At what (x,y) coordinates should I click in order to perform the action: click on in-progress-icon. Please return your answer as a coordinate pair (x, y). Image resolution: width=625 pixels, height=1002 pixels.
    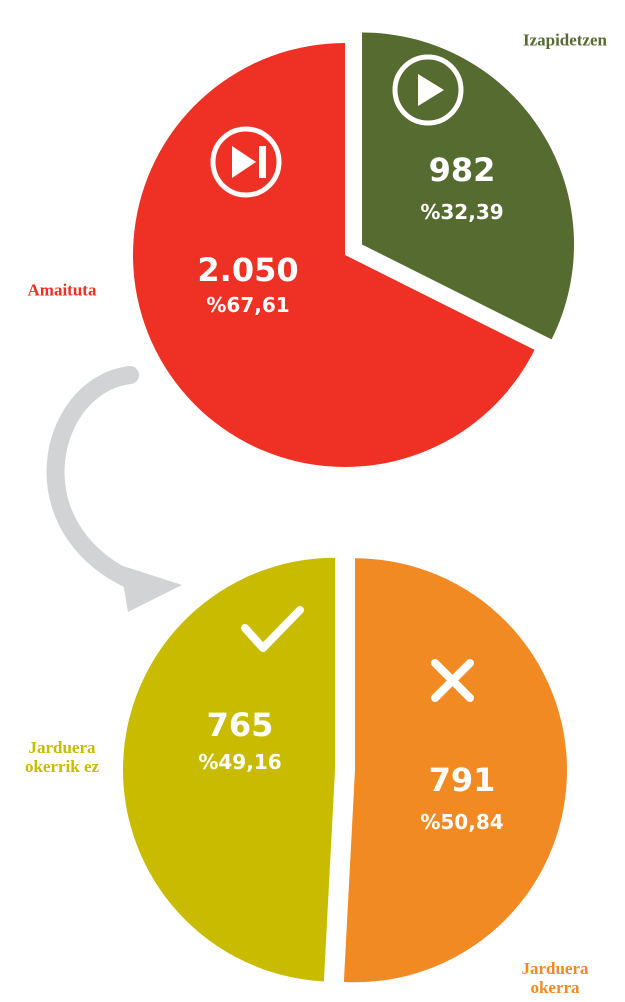
    Looking at the image, I should click on (428, 90).